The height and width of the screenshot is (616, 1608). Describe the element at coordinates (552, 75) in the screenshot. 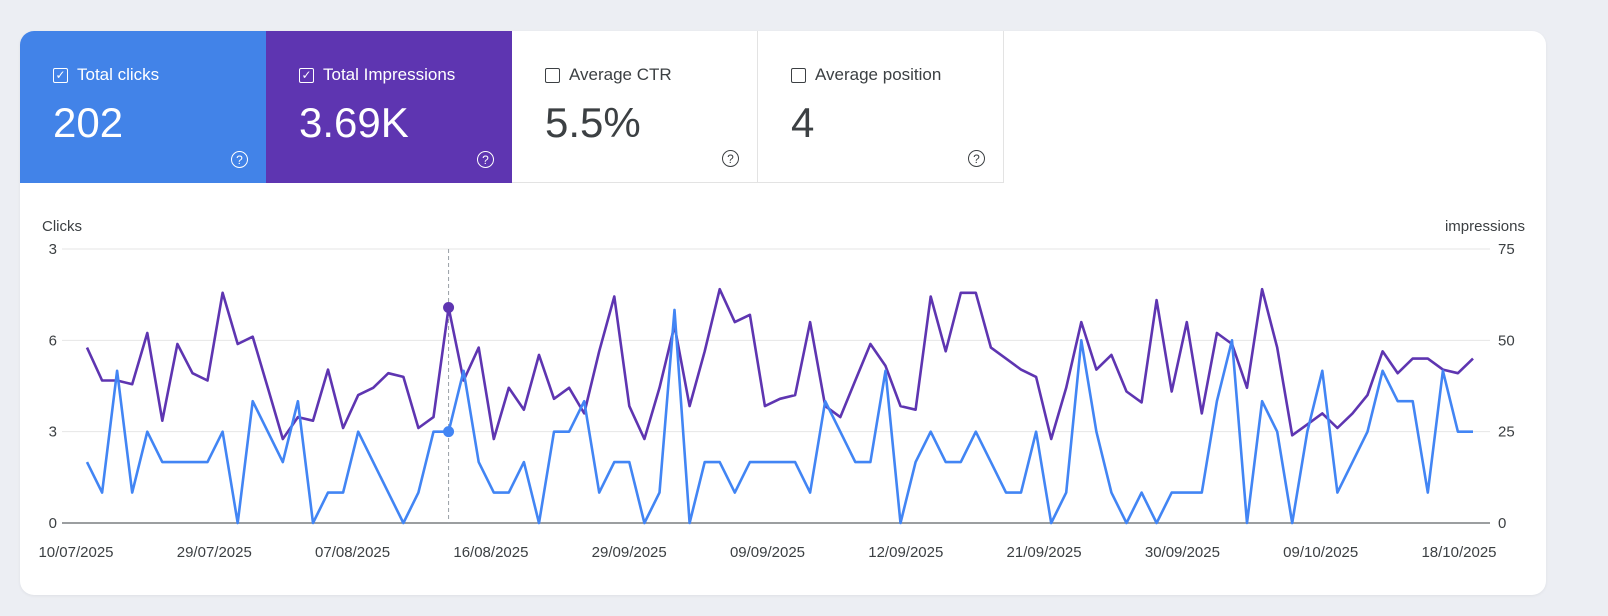

I see `checkbox-unchecked-icon` at that location.